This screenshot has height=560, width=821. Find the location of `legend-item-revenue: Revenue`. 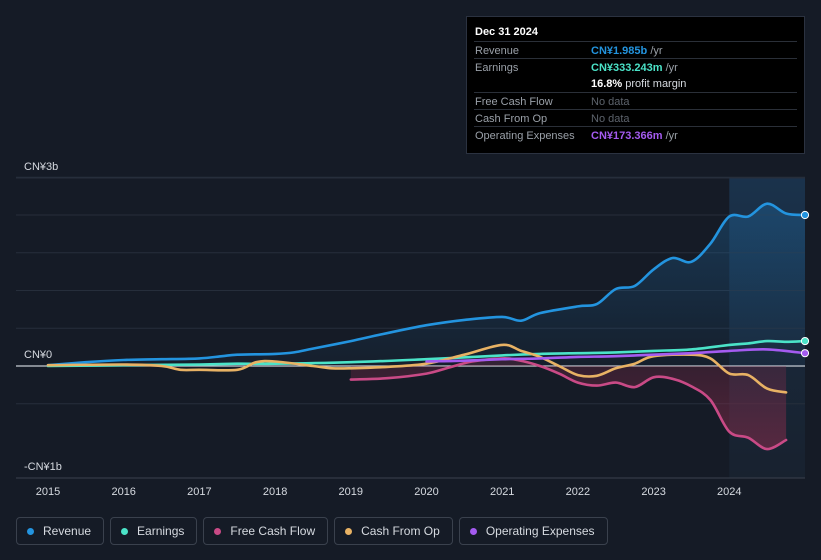

legend-item-revenue: Revenue is located at coordinates (60, 531).